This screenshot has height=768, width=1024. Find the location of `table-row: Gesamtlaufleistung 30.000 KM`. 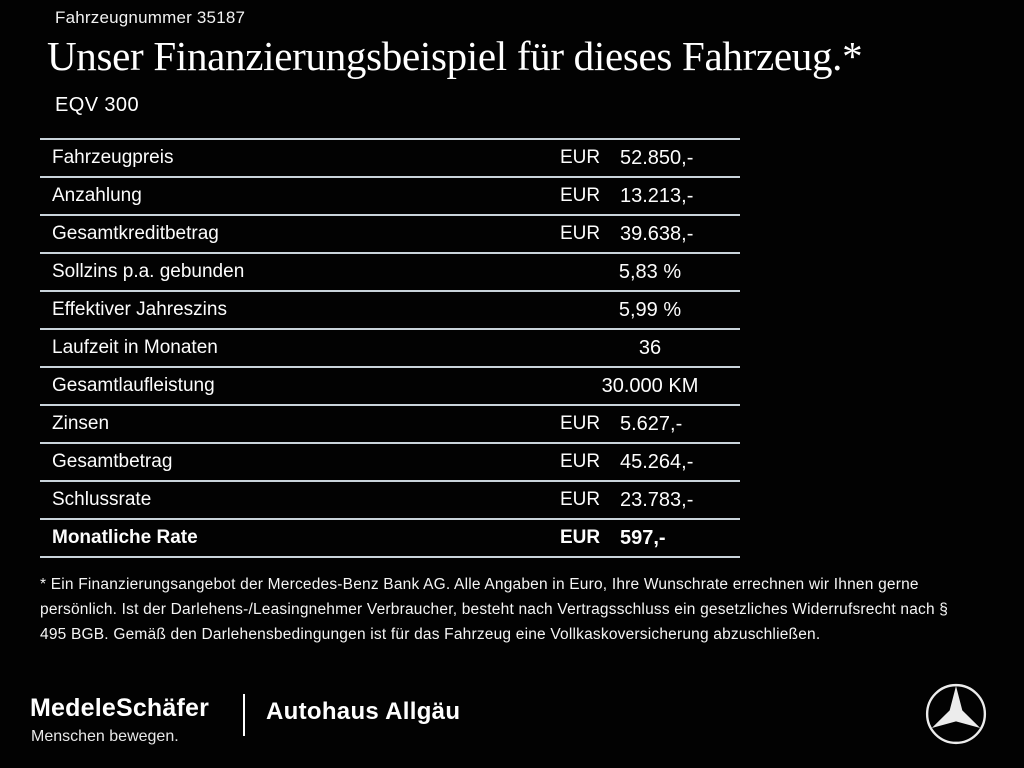

table-row: Gesamtlaufleistung 30.000 KM is located at coordinates (390, 385).